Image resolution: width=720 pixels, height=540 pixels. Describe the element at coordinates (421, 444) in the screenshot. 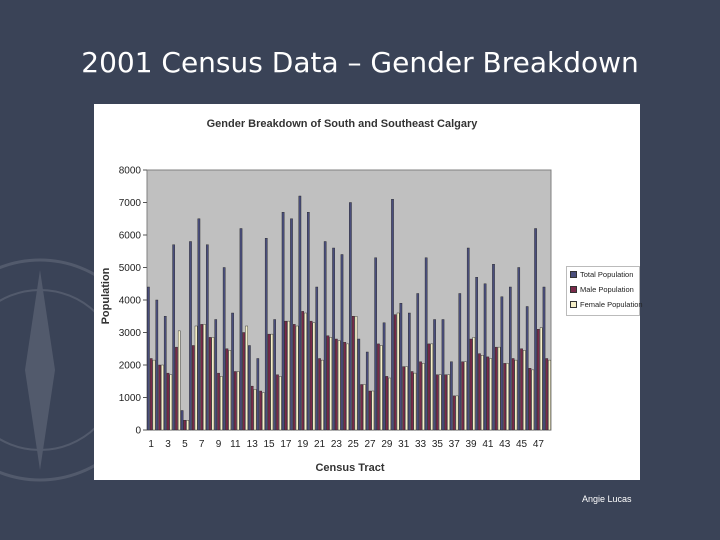

I see `x-tick-label: 33` at that location.